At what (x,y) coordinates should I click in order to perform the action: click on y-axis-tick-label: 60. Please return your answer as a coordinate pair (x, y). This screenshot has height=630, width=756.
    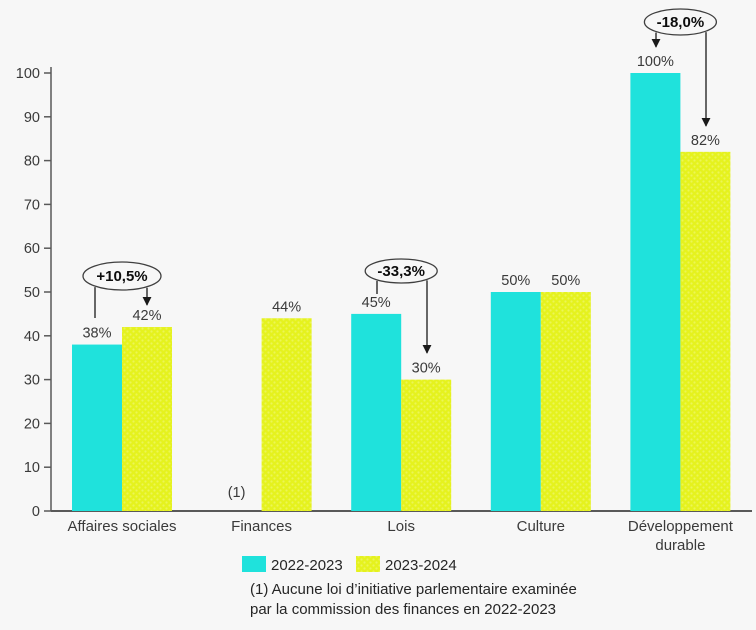
    Looking at the image, I should click on (32, 249).